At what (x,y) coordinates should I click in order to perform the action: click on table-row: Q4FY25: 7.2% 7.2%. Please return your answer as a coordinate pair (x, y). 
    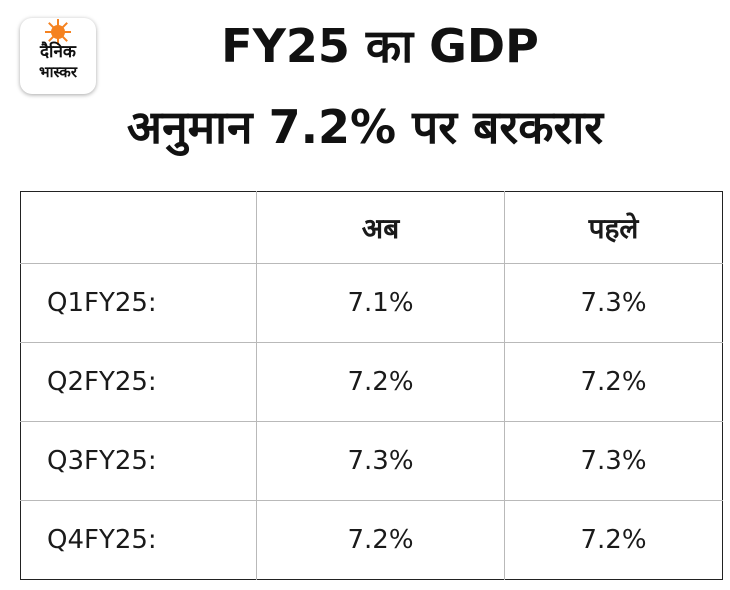
    Looking at the image, I should click on (372, 540).